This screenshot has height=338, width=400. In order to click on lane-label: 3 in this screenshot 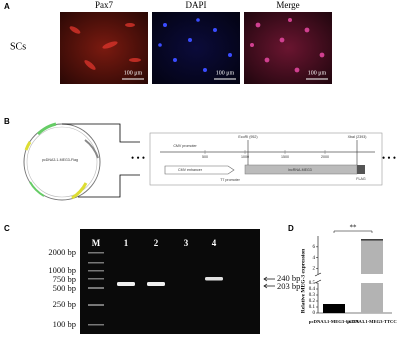, I will do `click(186, 243)`.